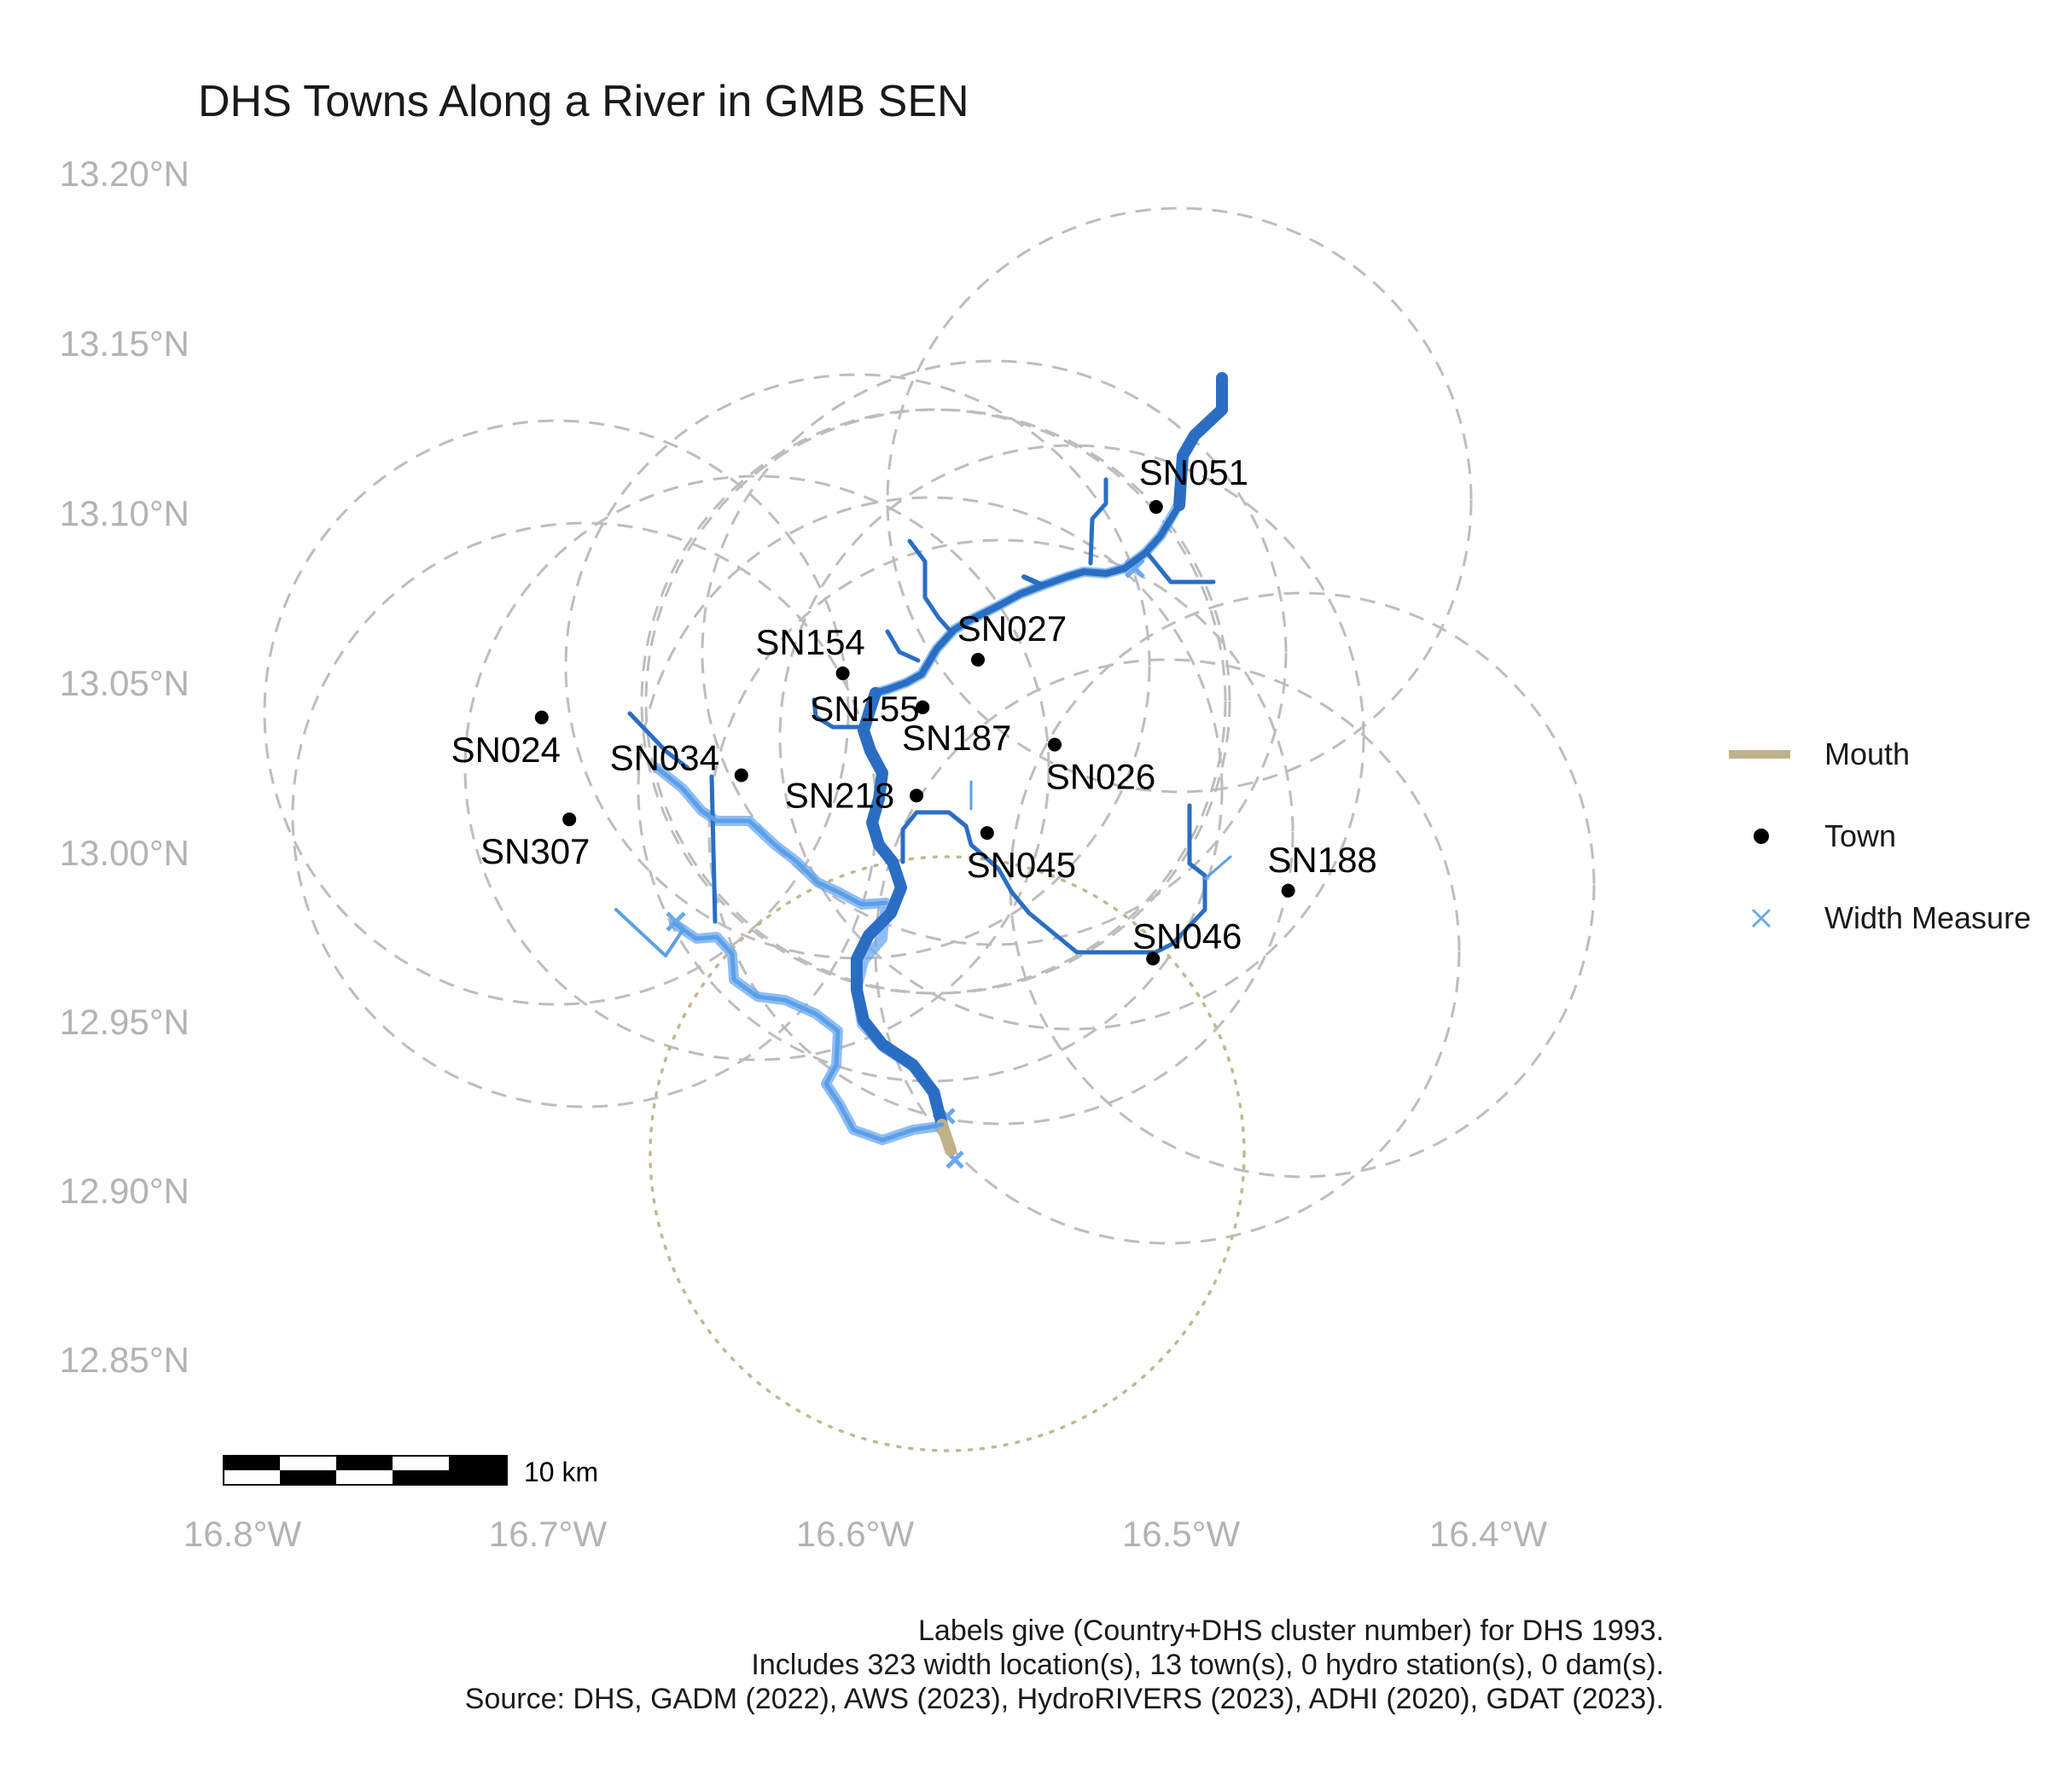 This screenshot has width=2048, height=1792. What do you see at coordinates (1321, 860) in the screenshot?
I see `town-label-sn188: SN188` at bounding box center [1321, 860].